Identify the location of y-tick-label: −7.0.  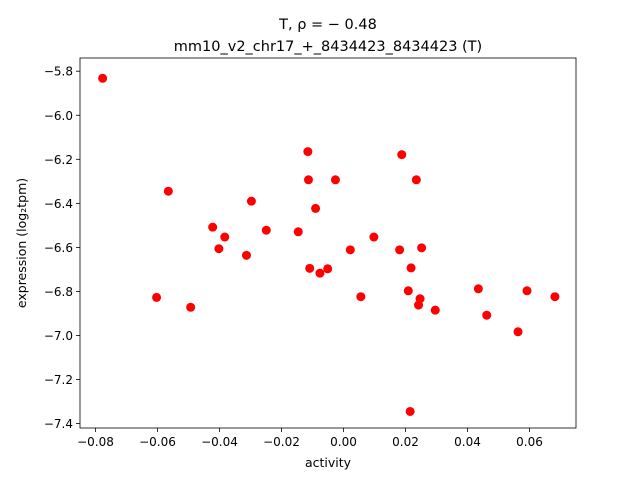
(58, 336).